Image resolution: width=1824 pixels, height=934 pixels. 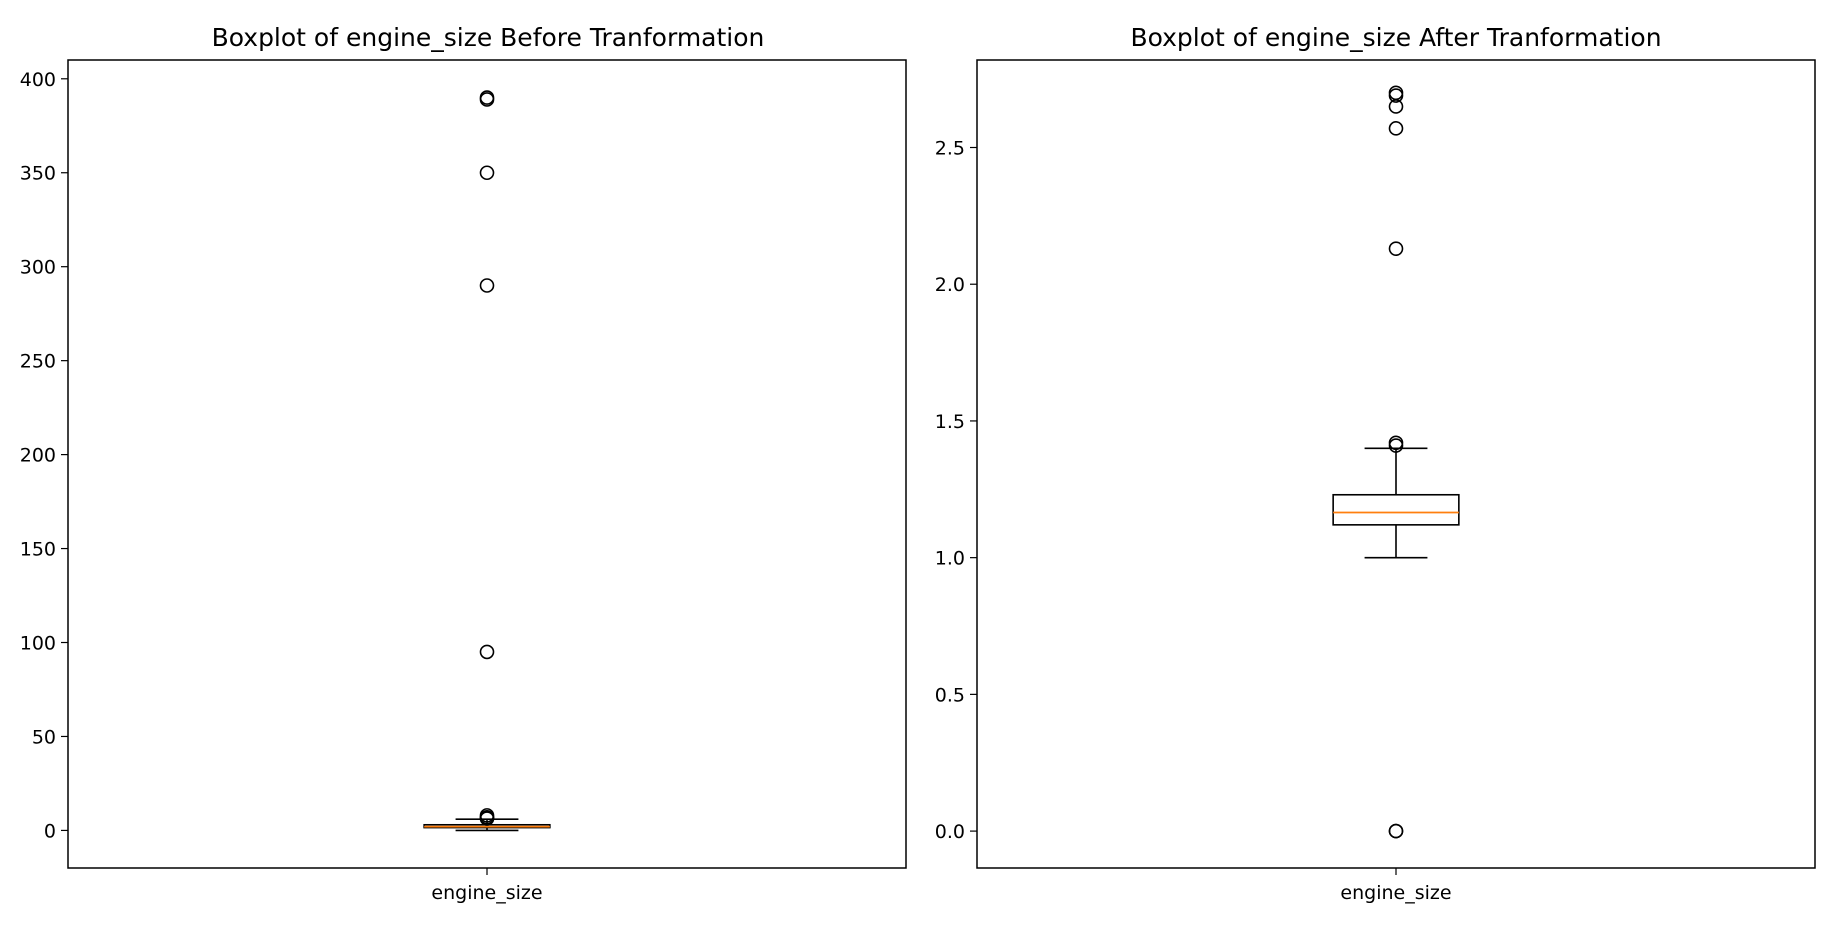 What do you see at coordinates (950, 559) in the screenshot?
I see `y-tick-label-after: 1.0` at bounding box center [950, 559].